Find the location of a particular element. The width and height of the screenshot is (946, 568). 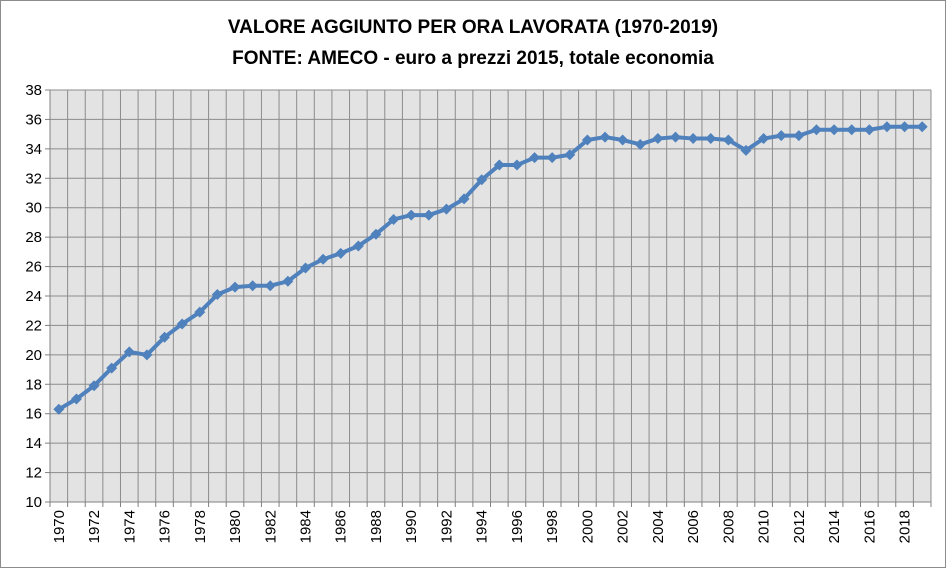

x-tick-label: 1998 is located at coordinates (552, 526).